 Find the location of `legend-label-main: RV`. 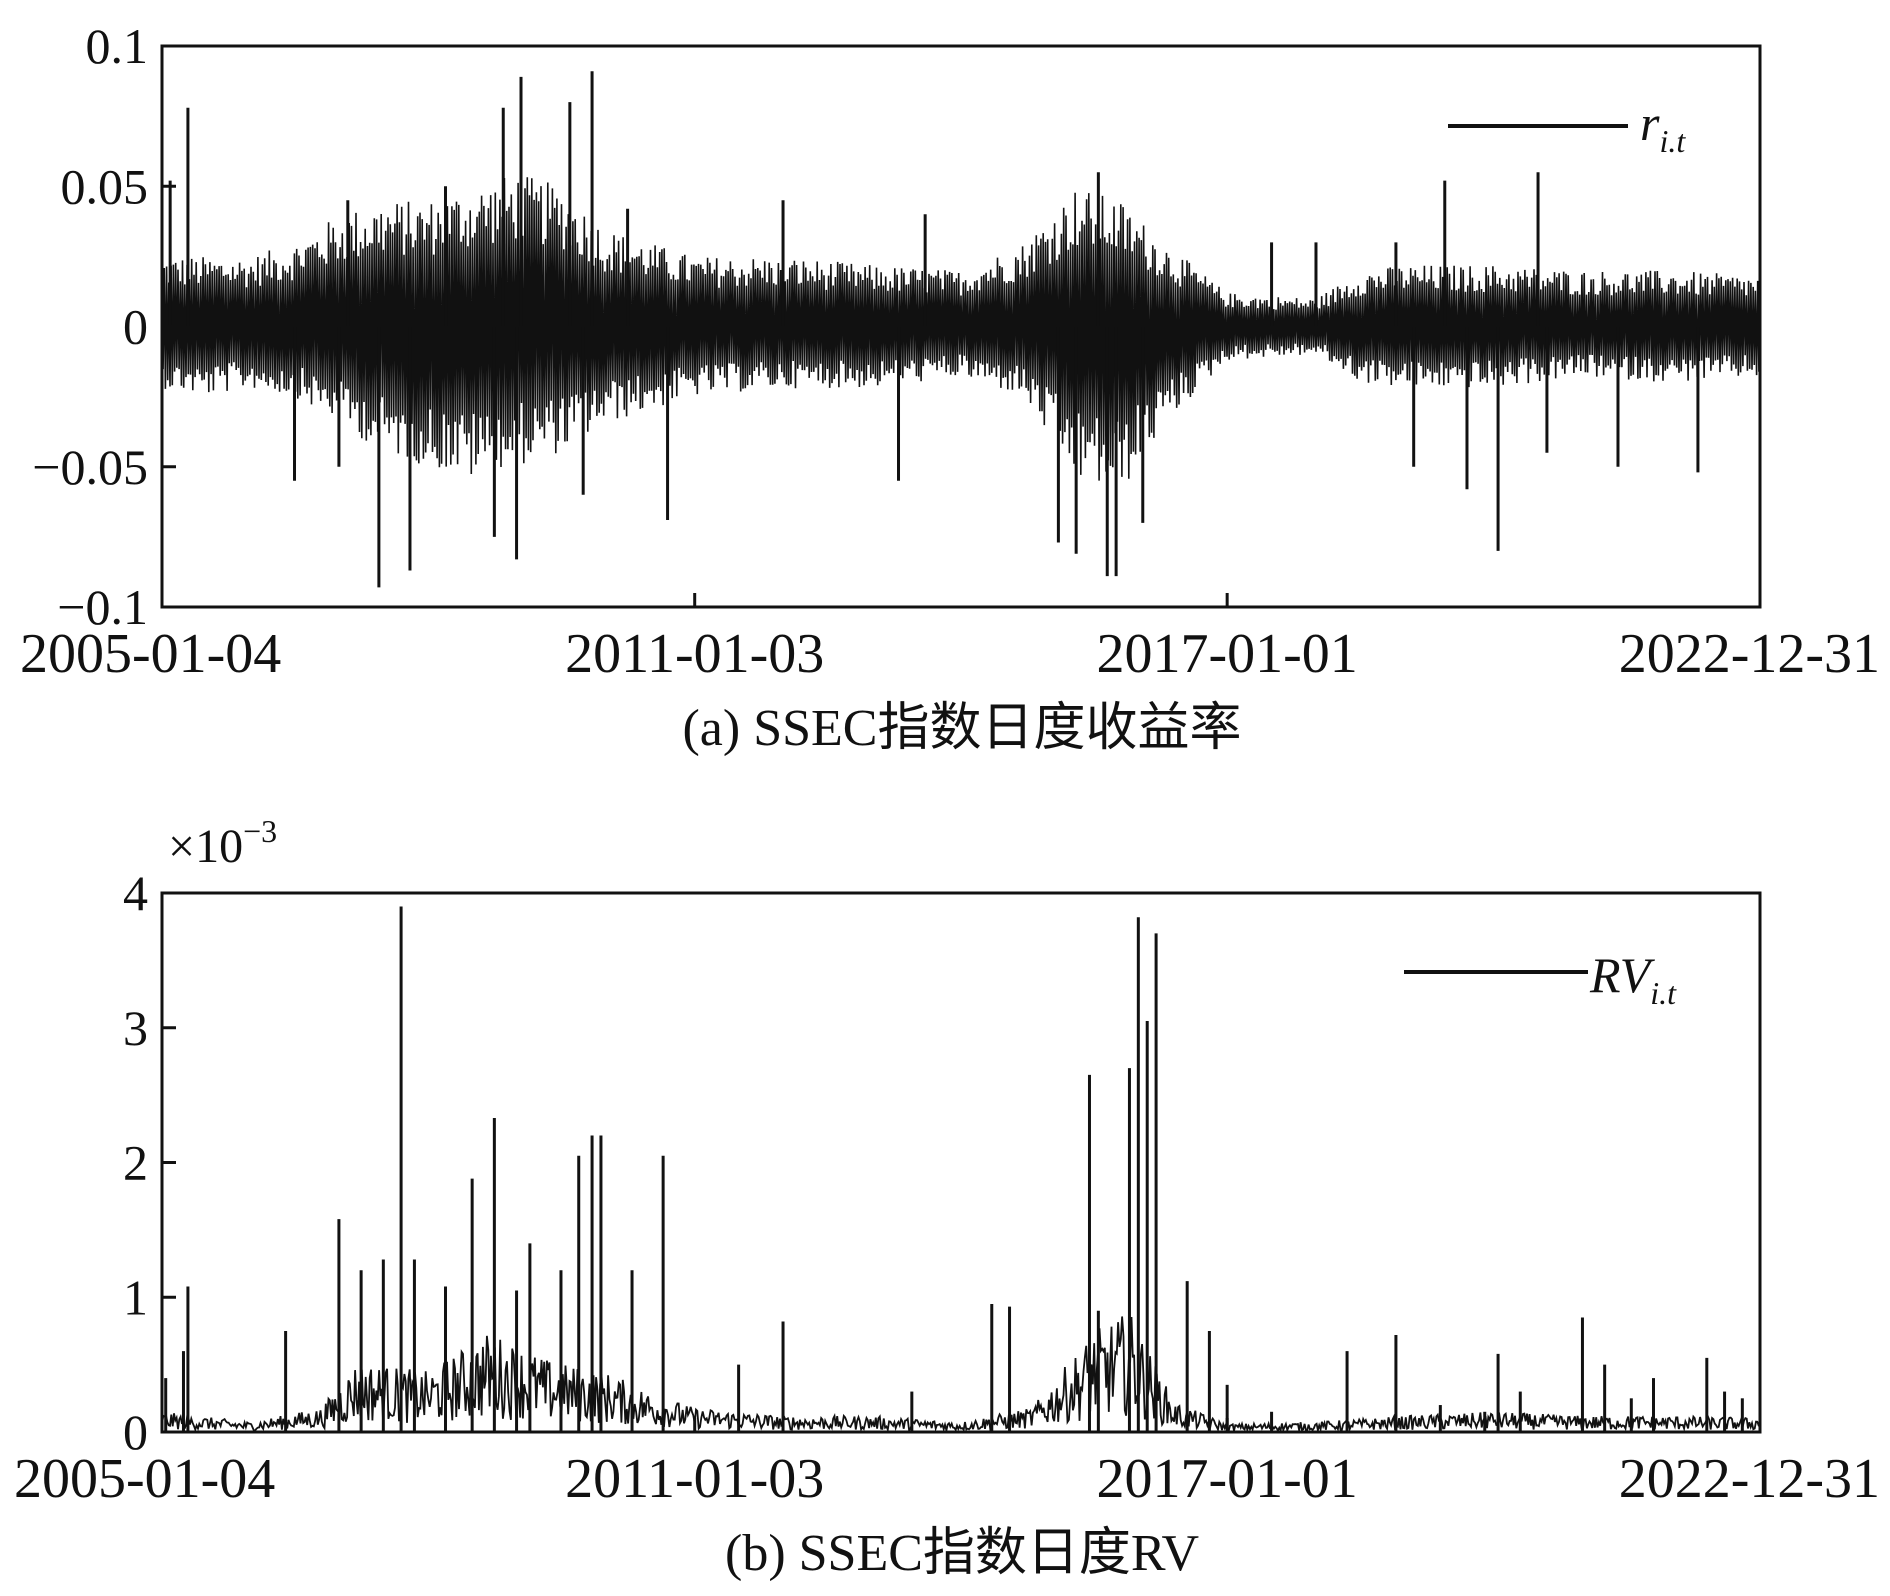

legend-label-main: RV is located at coordinates (1622, 975).